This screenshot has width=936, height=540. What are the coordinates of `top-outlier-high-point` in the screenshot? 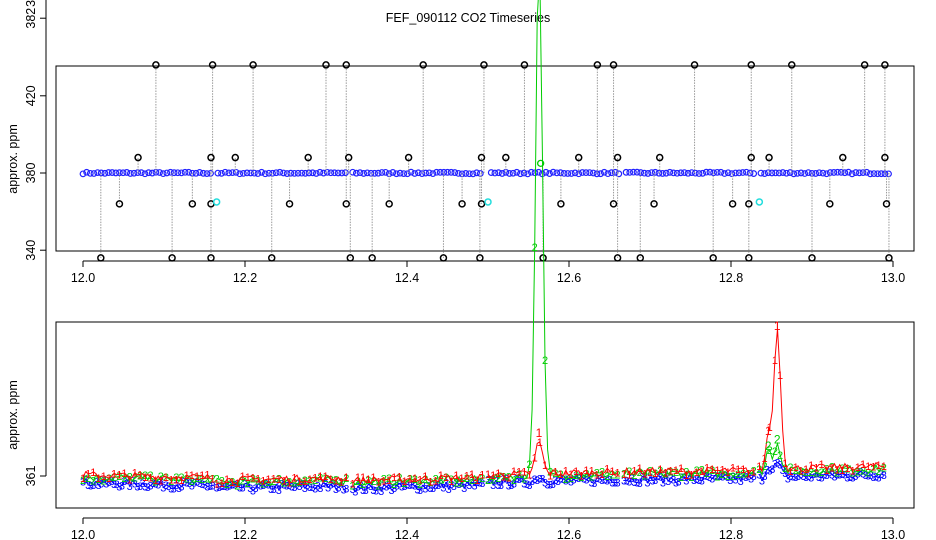 It's located at (156, 65).